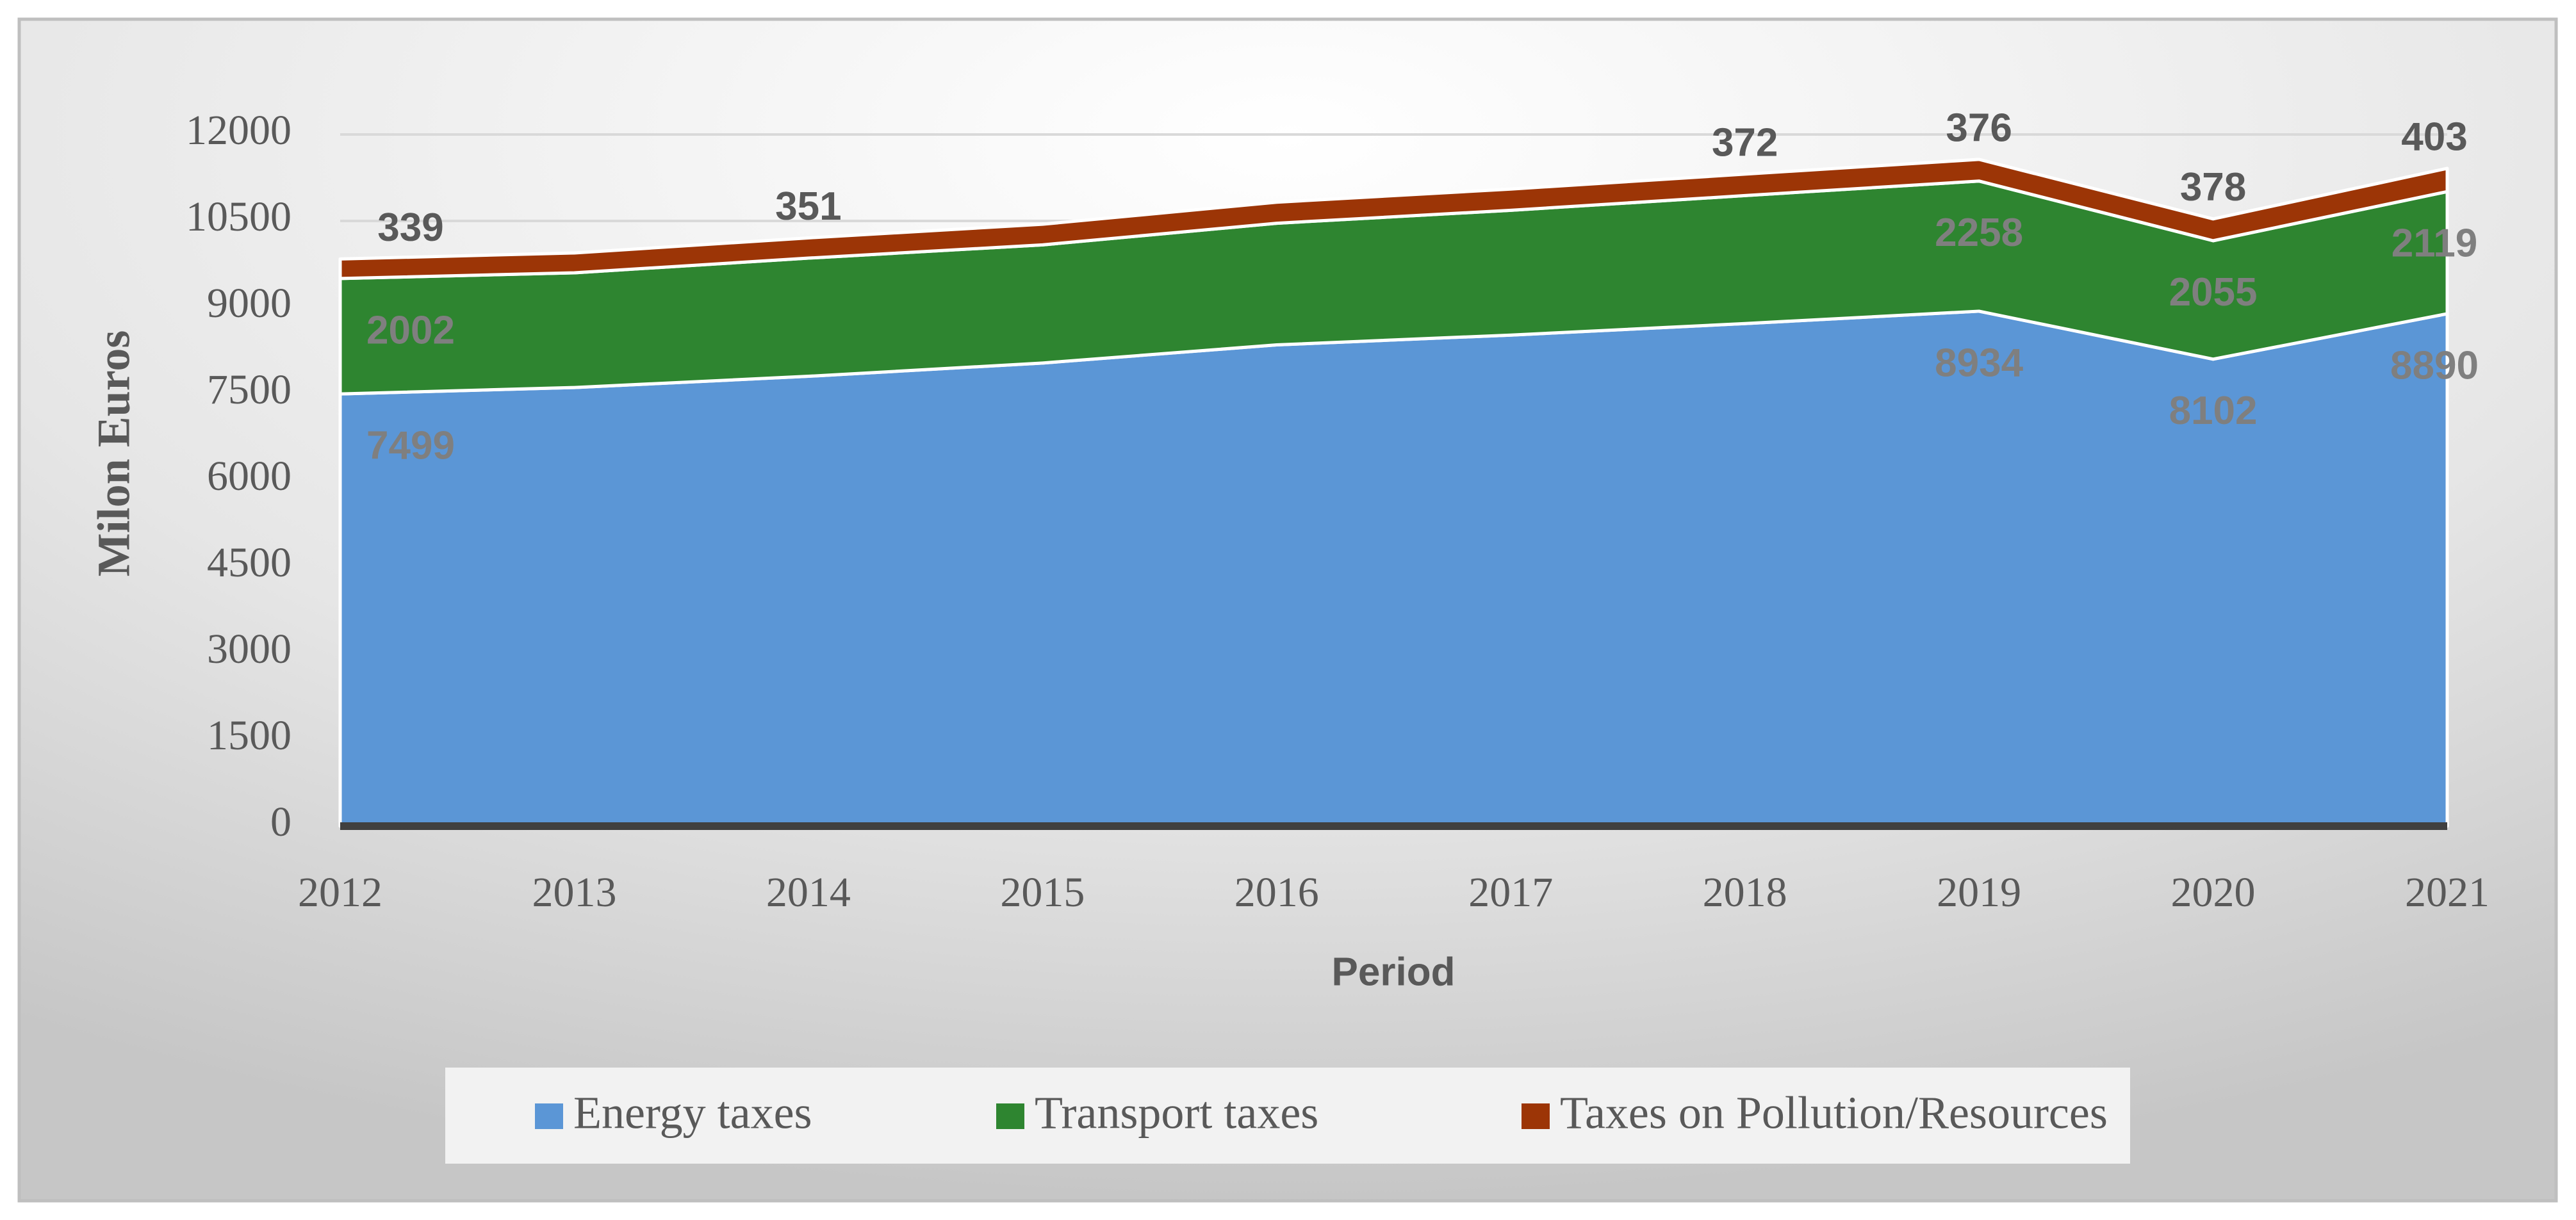 The width and height of the screenshot is (2576, 1220). I want to click on y-tick-label: 1500, so click(249, 735).